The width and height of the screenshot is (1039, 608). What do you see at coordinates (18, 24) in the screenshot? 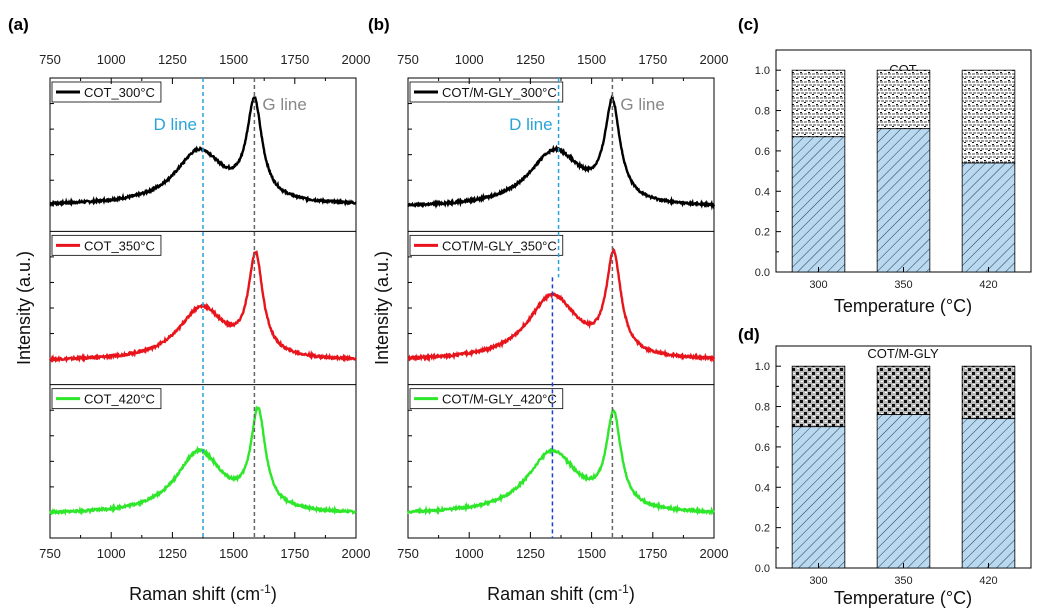
I see `panel-label-a: (a)` at bounding box center [18, 24].